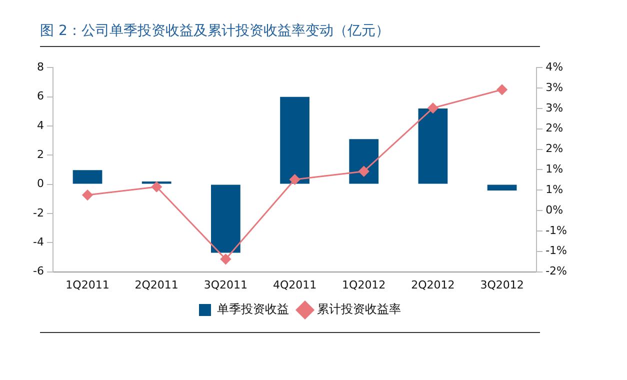  Describe the element at coordinates (226, 285) in the screenshot. I see `x-tick-label: 3Q2011` at that location.